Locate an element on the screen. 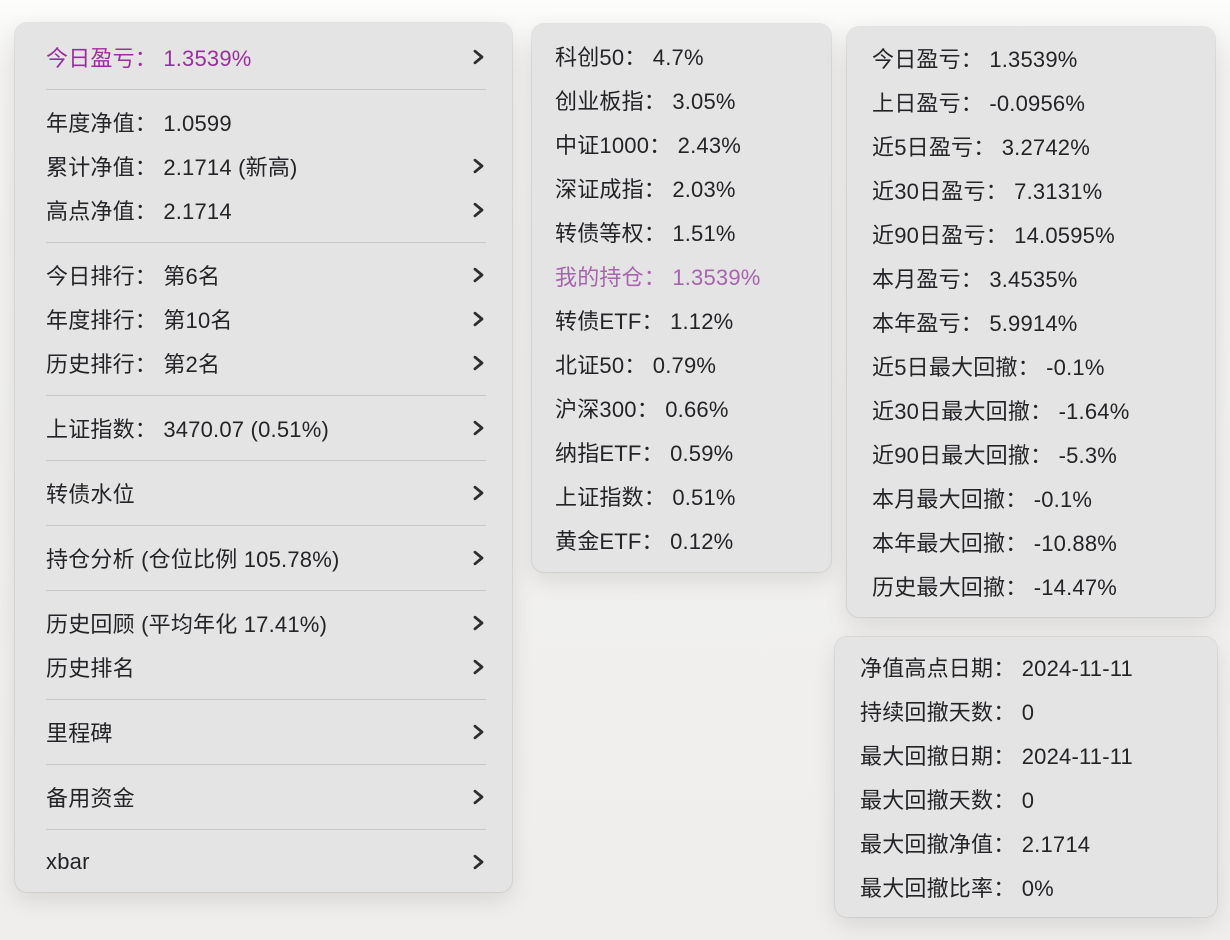 The width and height of the screenshot is (1230, 940). index-item-shanghai-index: 上证指数： 0.51% is located at coordinates (681, 496).